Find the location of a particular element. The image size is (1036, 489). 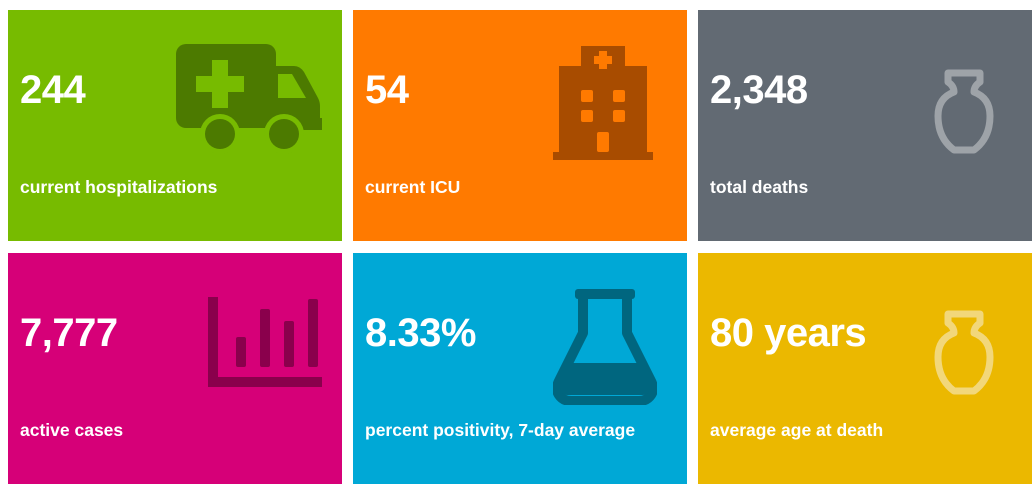

stat-value: 8.33% is located at coordinates (420, 333).